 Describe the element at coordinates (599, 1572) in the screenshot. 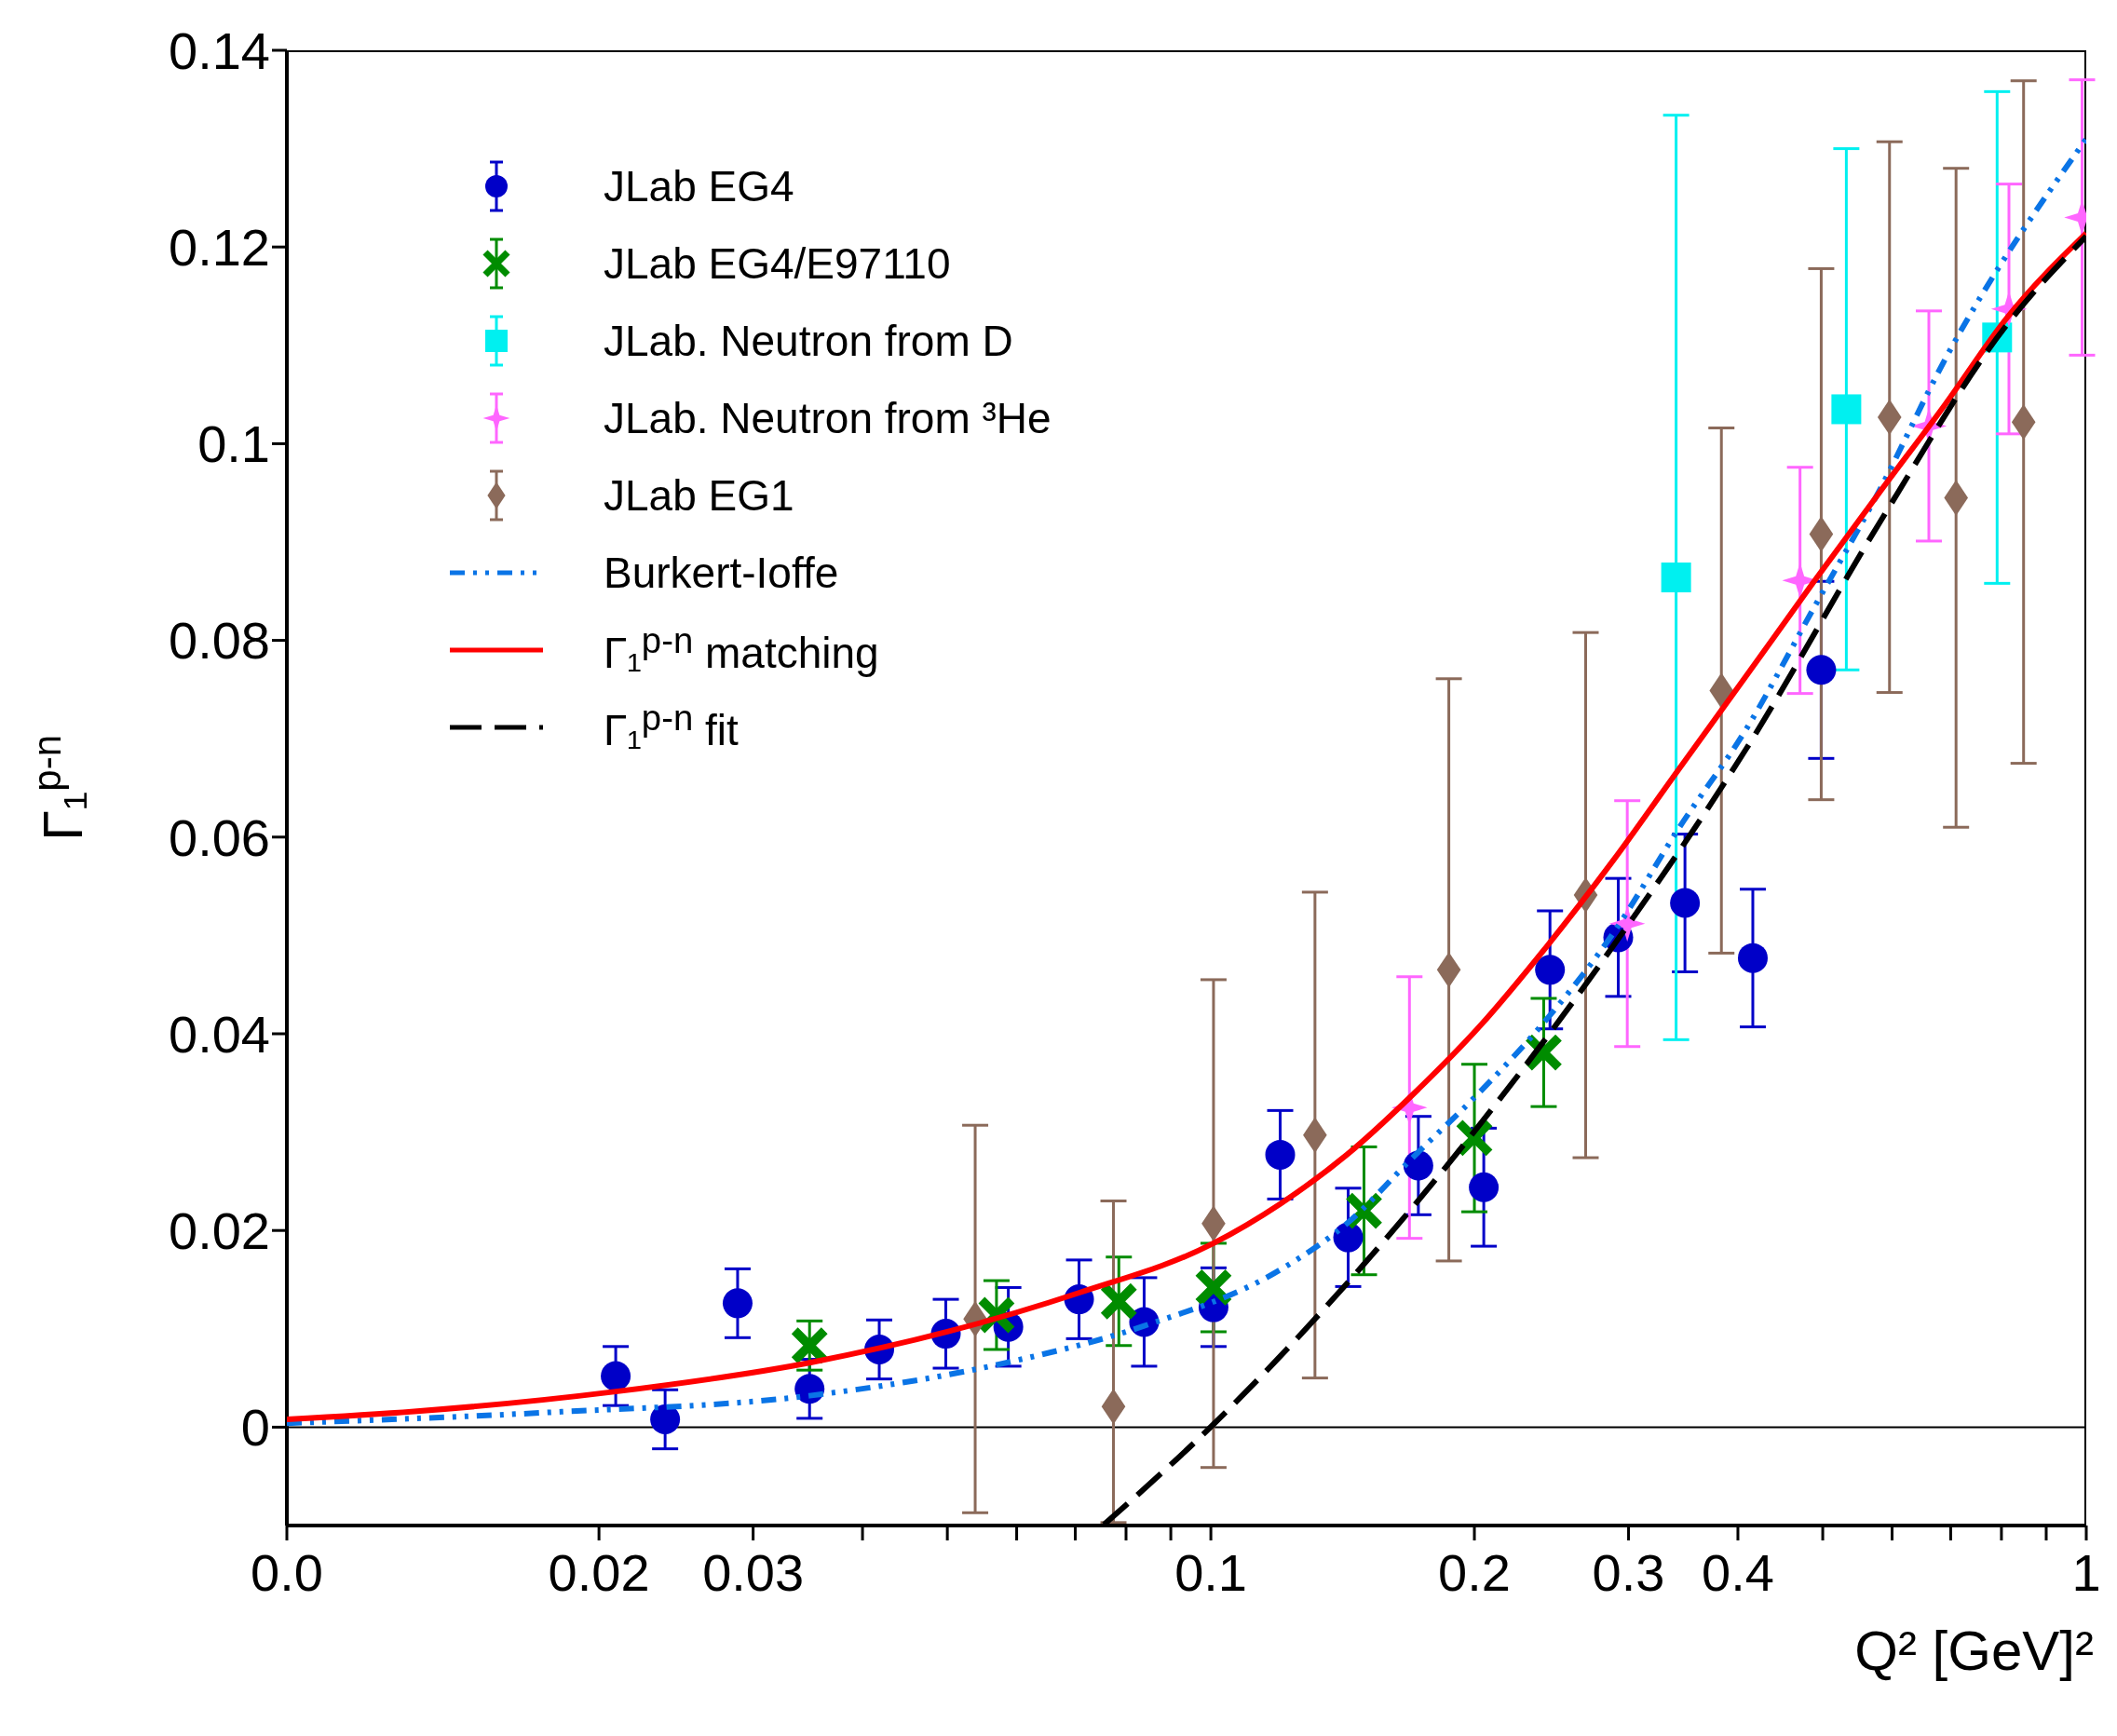

I see `x-tick-label: 0.02` at that location.